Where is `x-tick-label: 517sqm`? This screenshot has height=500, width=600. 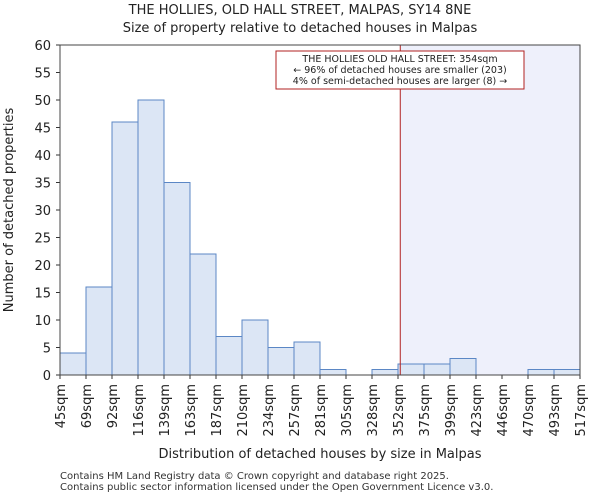
x-tick-label: 517sqm is located at coordinates (581, 410).